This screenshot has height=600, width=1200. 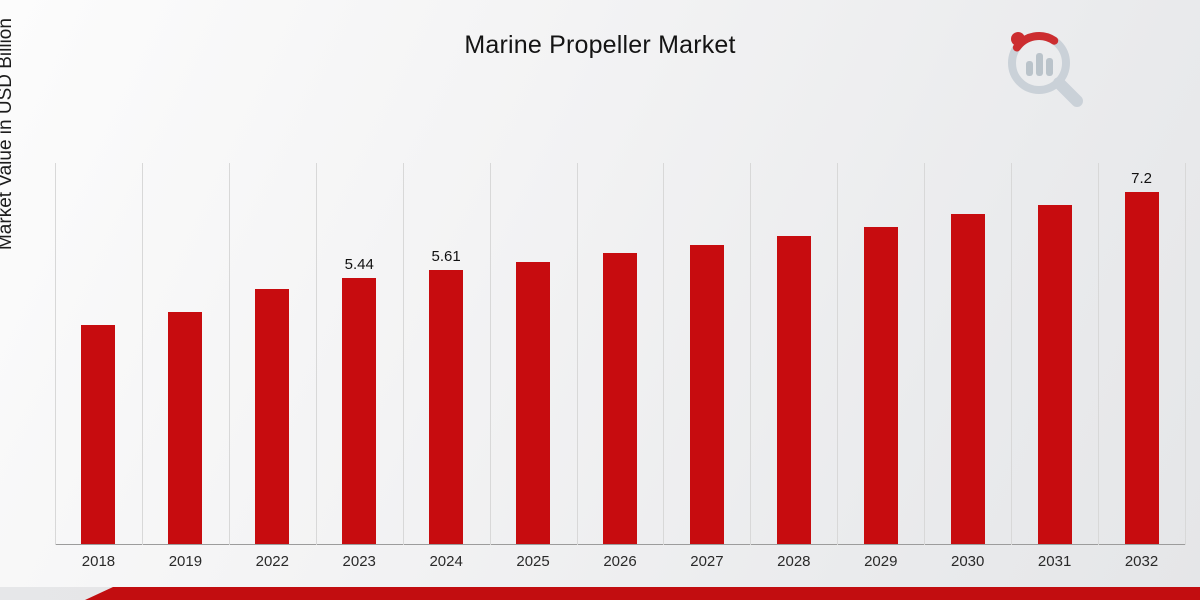 I want to click on bar-value-label: 5.61, so click(x=446, y=256).